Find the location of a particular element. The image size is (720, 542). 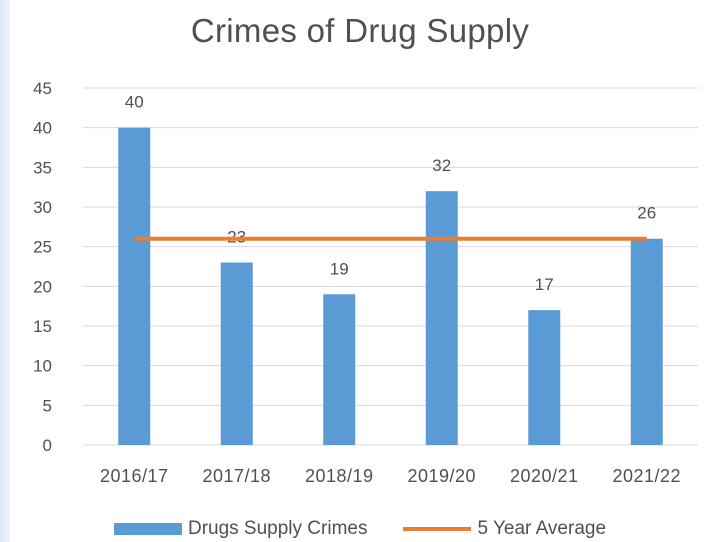

x-tick-label: 2019/20 is located at coordinates (441, 476).